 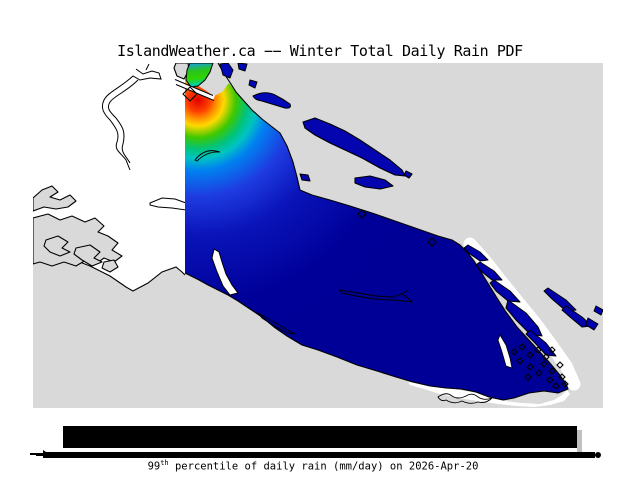 I want to click on inlet-channel-outline, so click(x=131, y=117).